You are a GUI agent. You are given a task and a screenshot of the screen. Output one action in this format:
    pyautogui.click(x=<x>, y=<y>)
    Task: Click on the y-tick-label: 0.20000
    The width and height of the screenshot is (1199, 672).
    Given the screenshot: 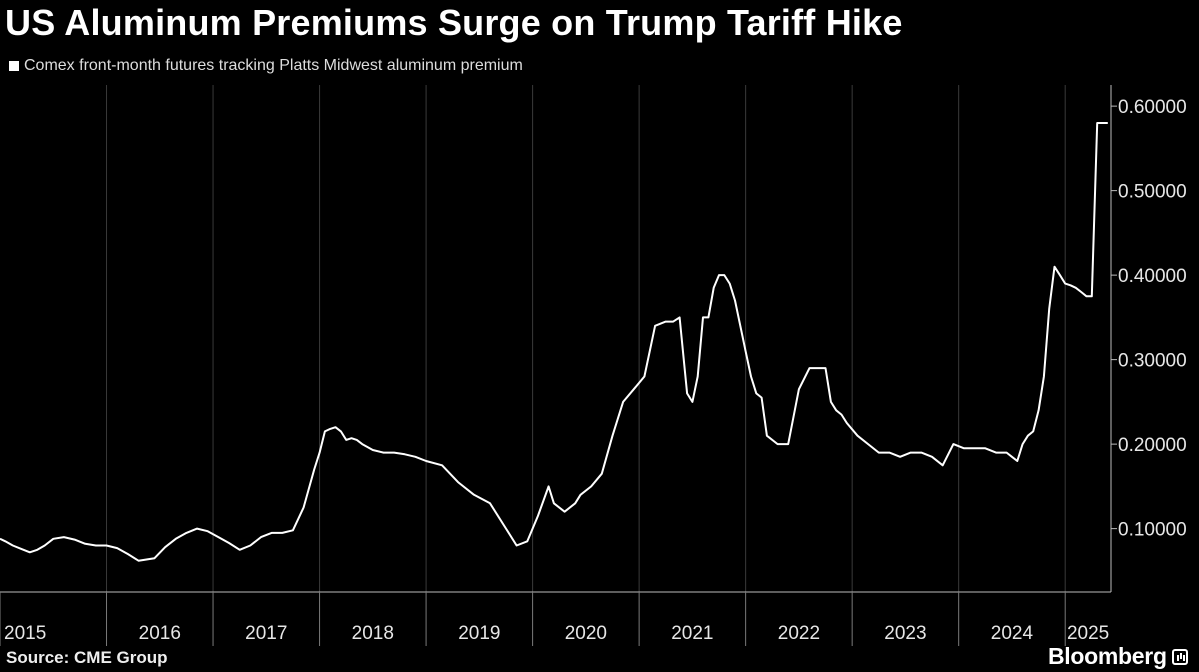 What is the action you would take?
    pyautogui.click(x=1152, y=445)
    